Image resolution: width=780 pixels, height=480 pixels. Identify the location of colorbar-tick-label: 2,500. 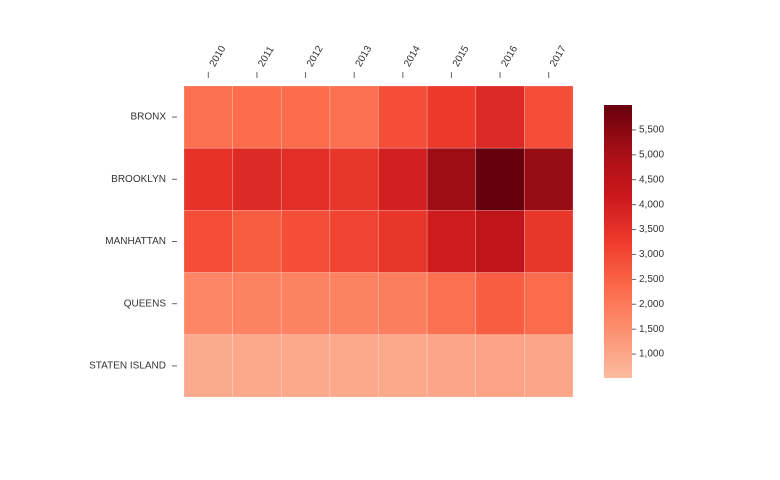
(651, 279).